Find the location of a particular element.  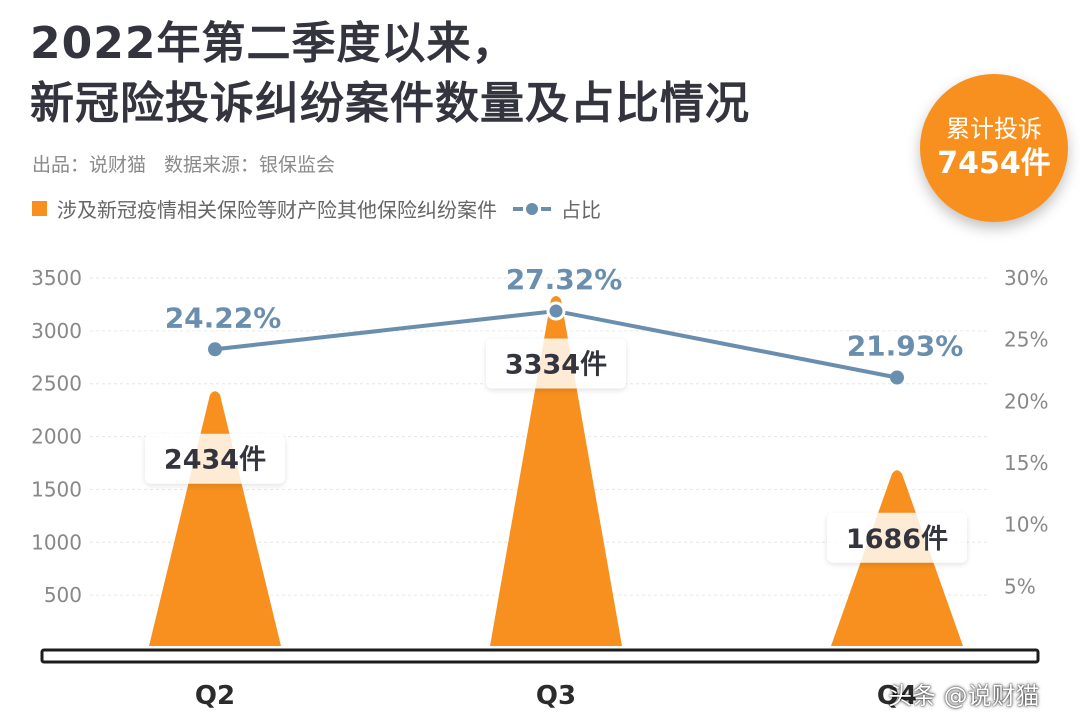

right-axis-tick-label: 30% is located at coordinates (1026, 278).